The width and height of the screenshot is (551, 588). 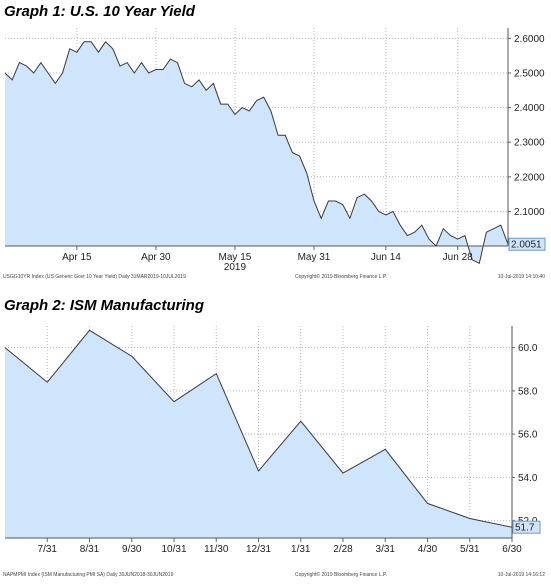 What do you see at coordinates (99, 11) in the screenshot?
I see `graph1-title: Graph 1: U.S. 10 Year Yield` at bounding box center [99, 11].